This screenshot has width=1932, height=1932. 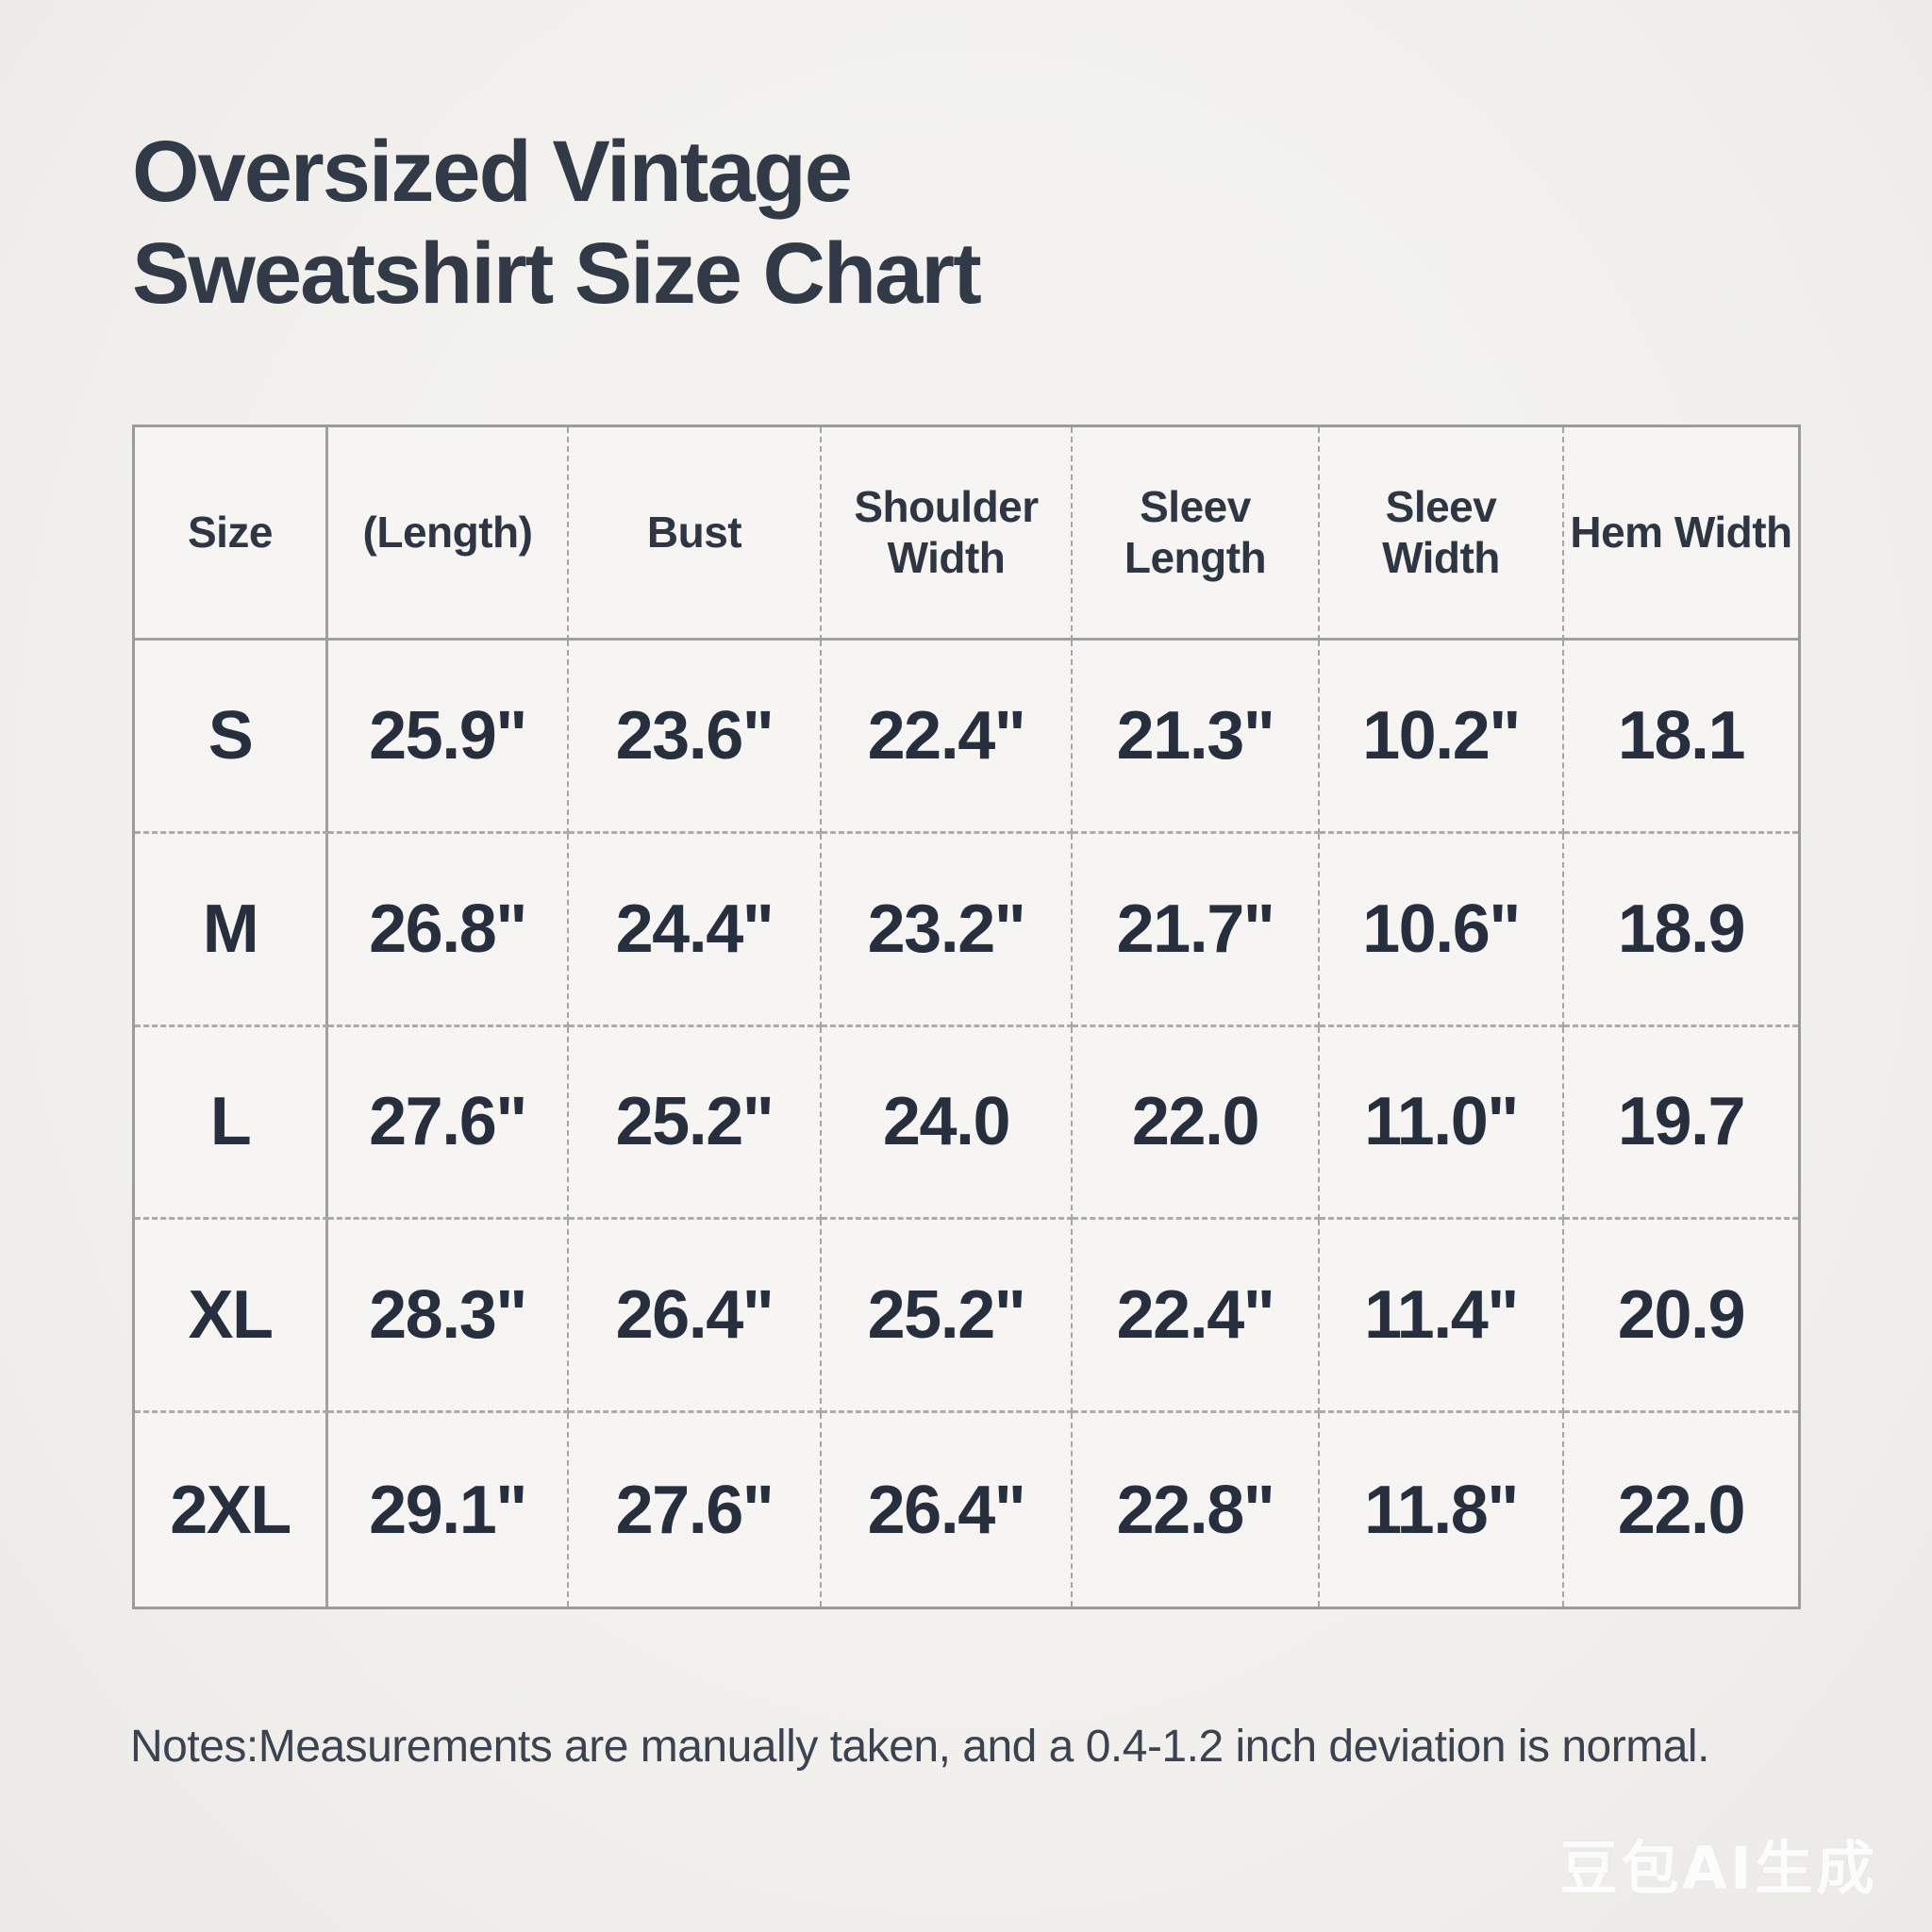 What do you see at coordinates (448, 1510) in the screenshot?
I see `row-2xl-length: 29.1"` at bounding box center [448, 1510].